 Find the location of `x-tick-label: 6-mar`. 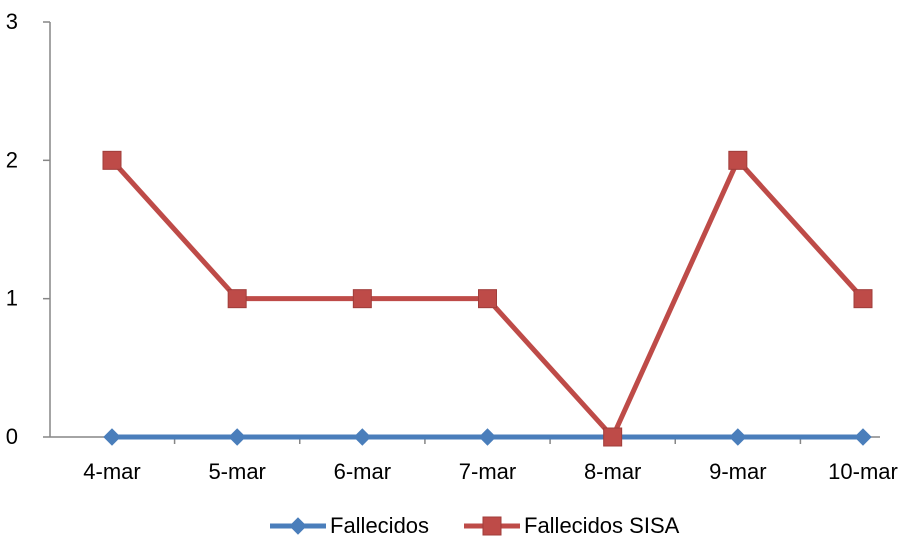

x-tick-label: 6-mar is located at coordinates (362, 471).